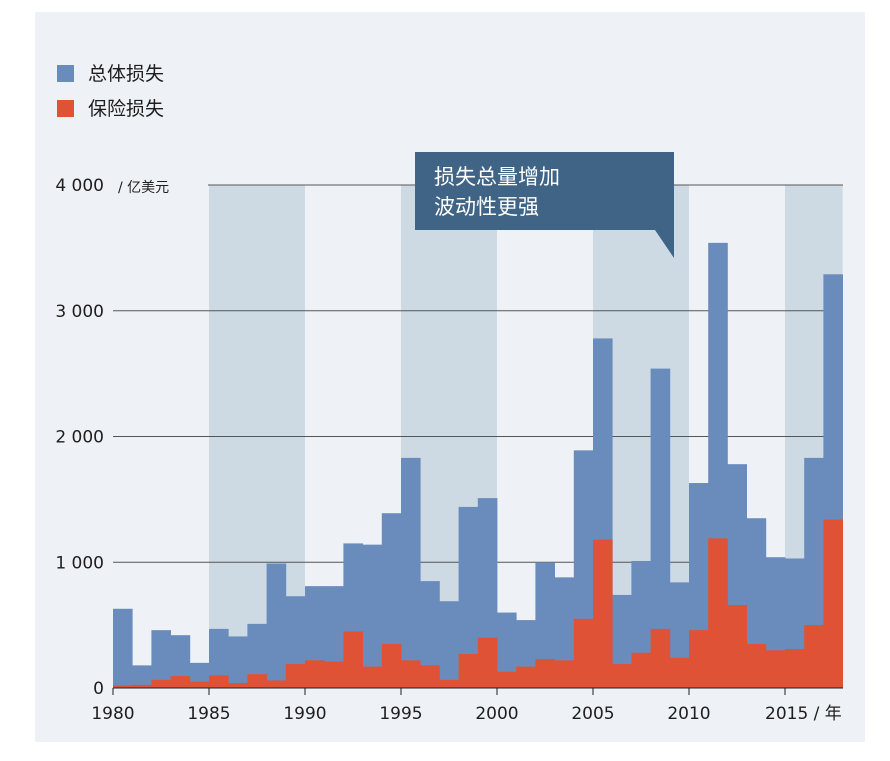 Image resolution: width=890 pixels, height=761 pixels. Describe the element at coordinates (79, 186) in the screenshot. I see `y-tick-label: 4 000` at that location.